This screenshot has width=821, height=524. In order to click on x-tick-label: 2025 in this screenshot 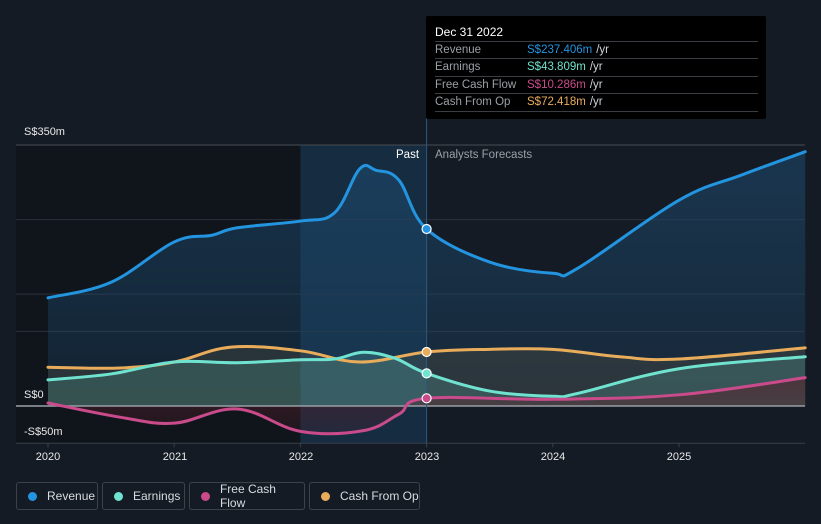, I will do `click(679, 457)`.